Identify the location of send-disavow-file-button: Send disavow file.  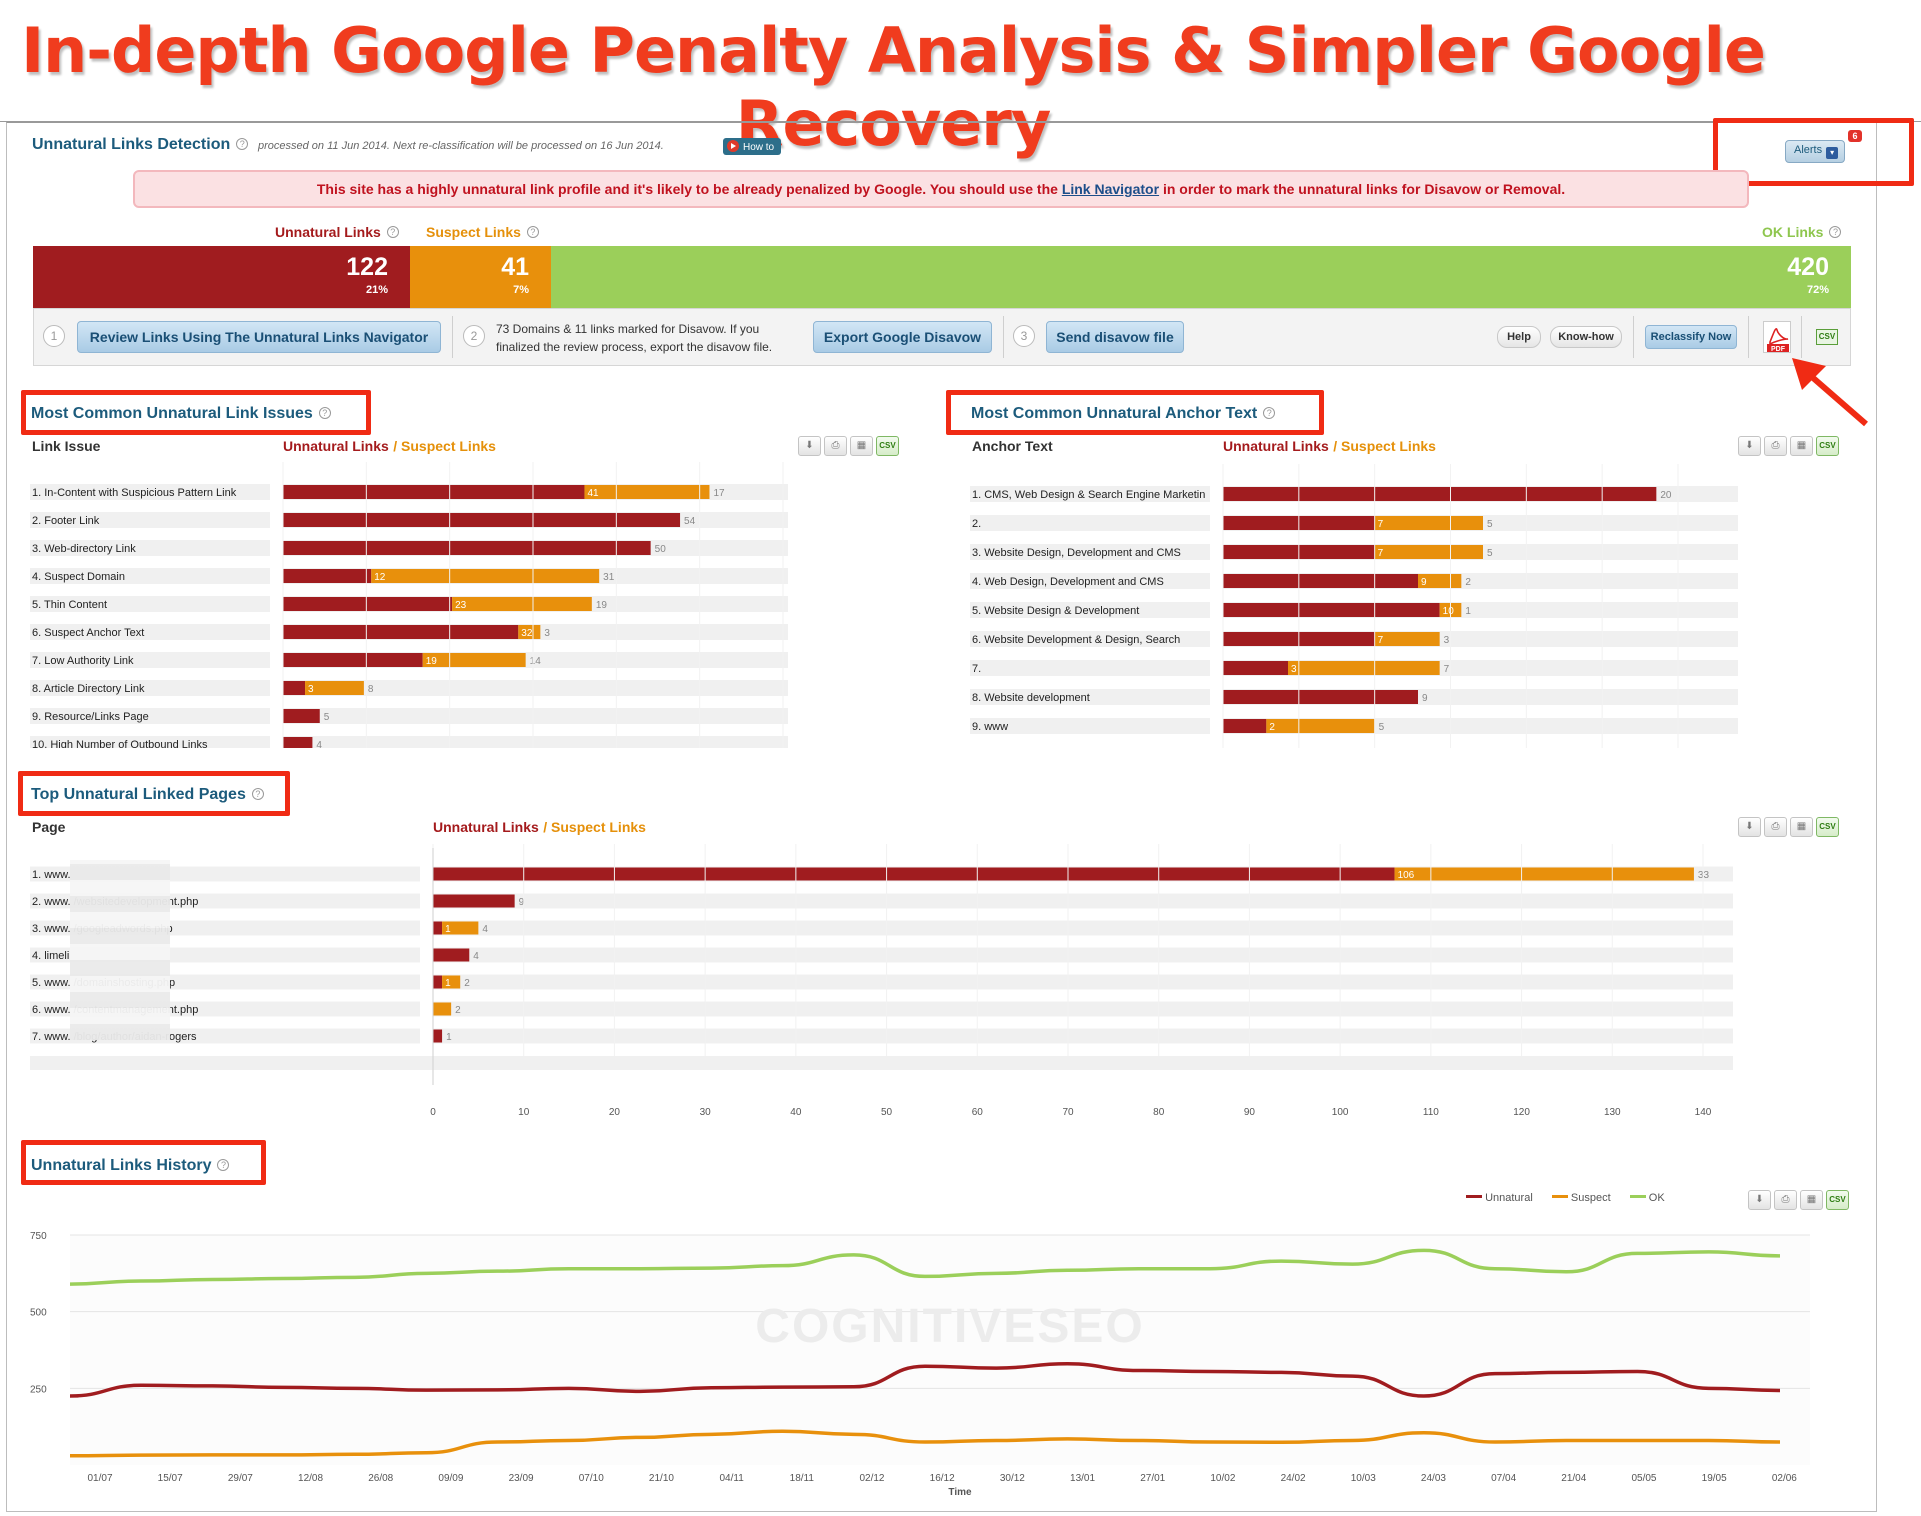
(1115, 337).